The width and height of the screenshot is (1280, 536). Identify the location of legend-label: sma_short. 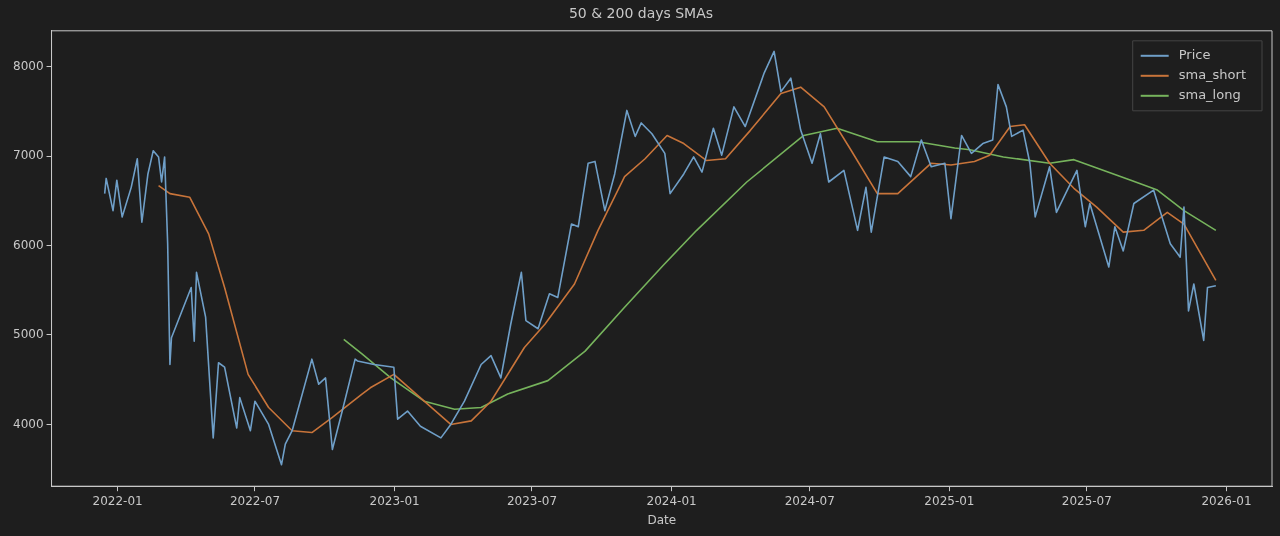
(1212, 75).